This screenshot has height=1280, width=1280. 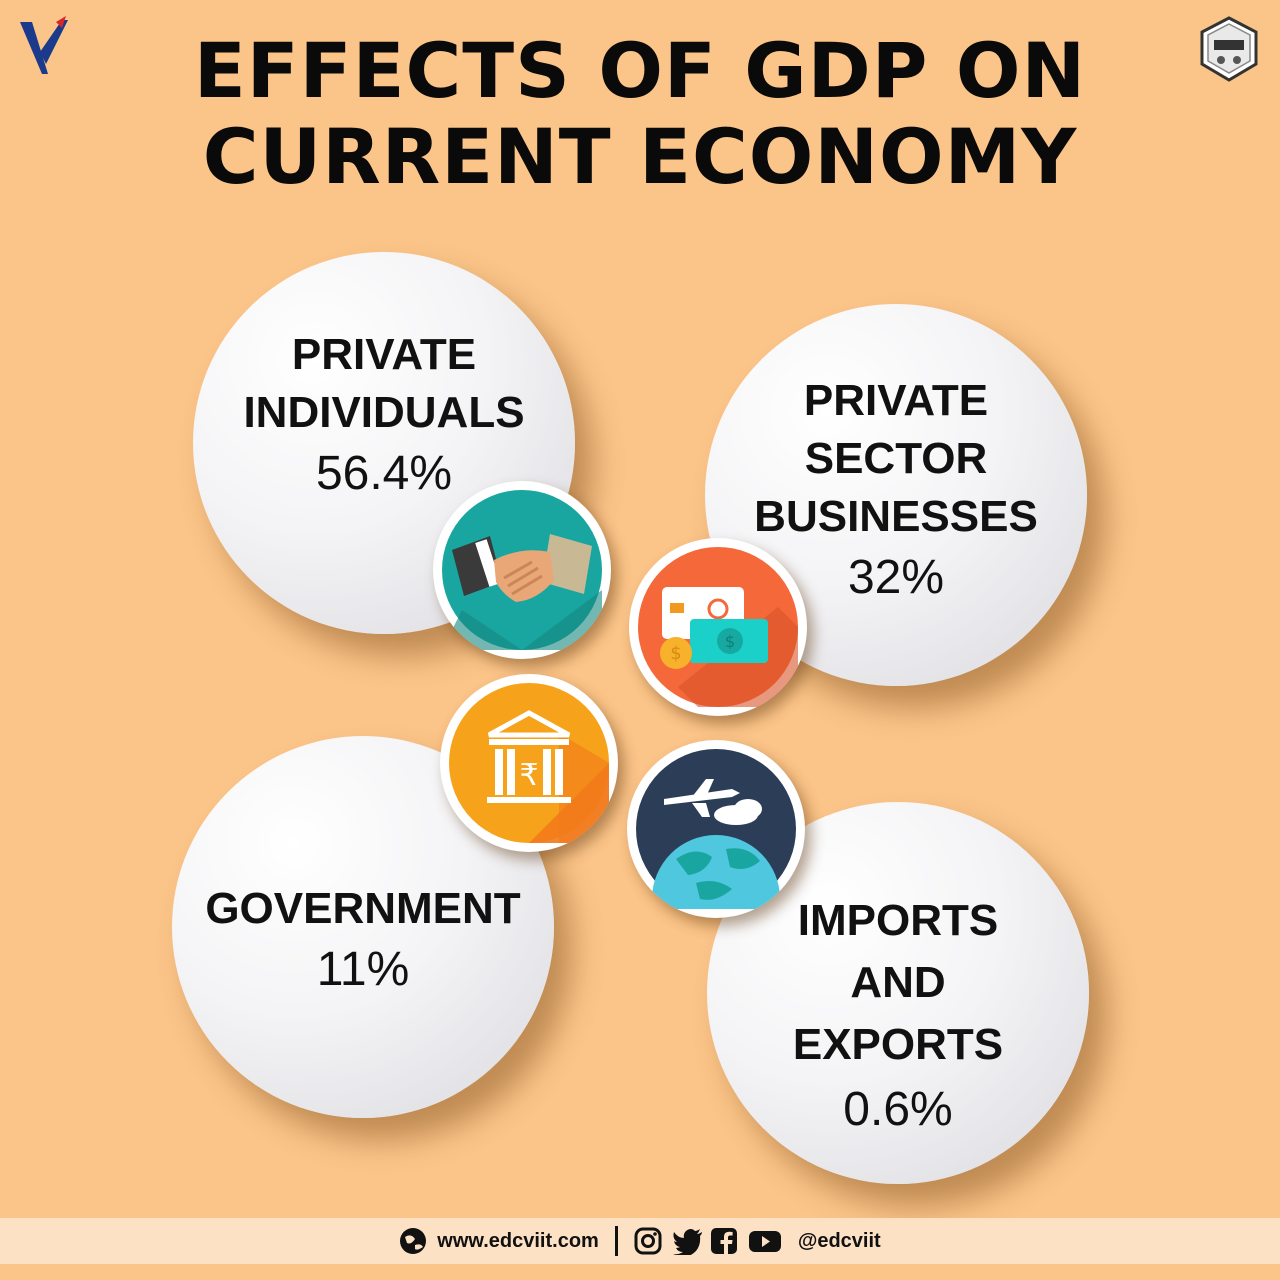 I want to click on sector-value: 32%, so click(x=896, y=577).